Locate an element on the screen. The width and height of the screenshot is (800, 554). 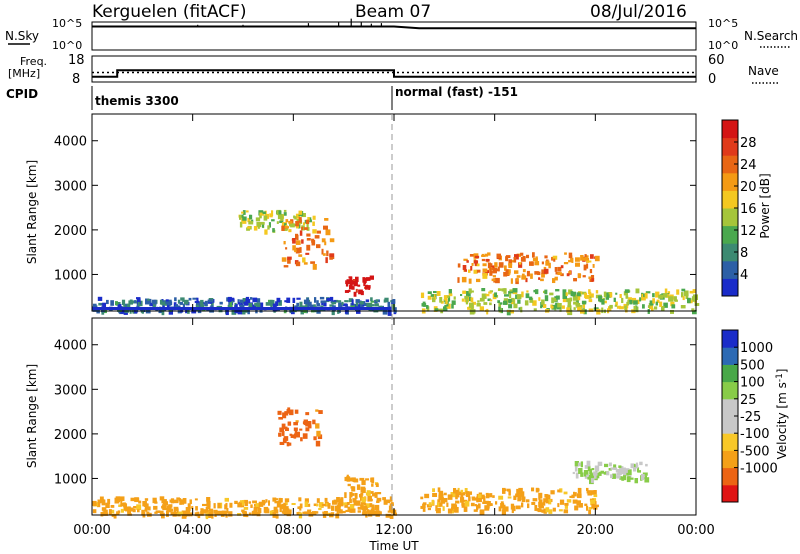
nsky-spikes is located at coordinates (290, 22).